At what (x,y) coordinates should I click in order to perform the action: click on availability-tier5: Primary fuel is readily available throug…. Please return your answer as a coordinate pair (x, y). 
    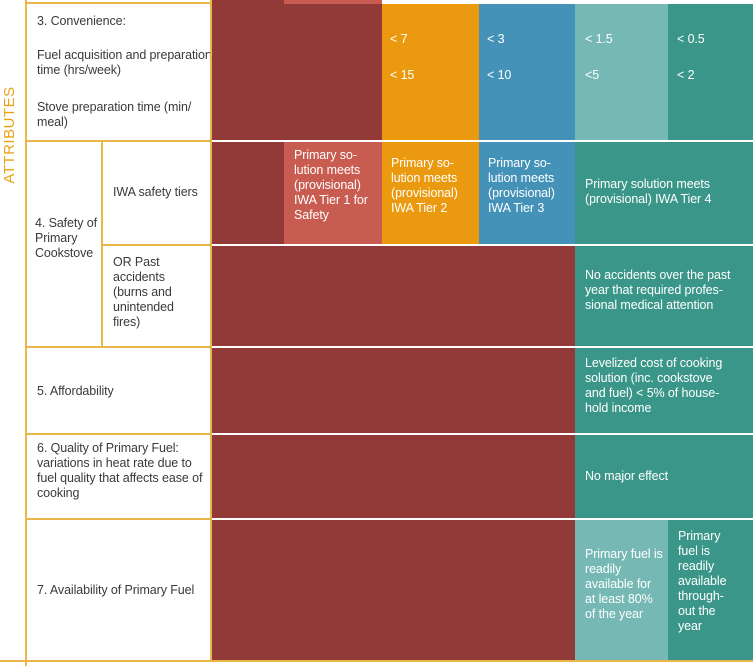
    Looking at the image, I should click on (710, 590).